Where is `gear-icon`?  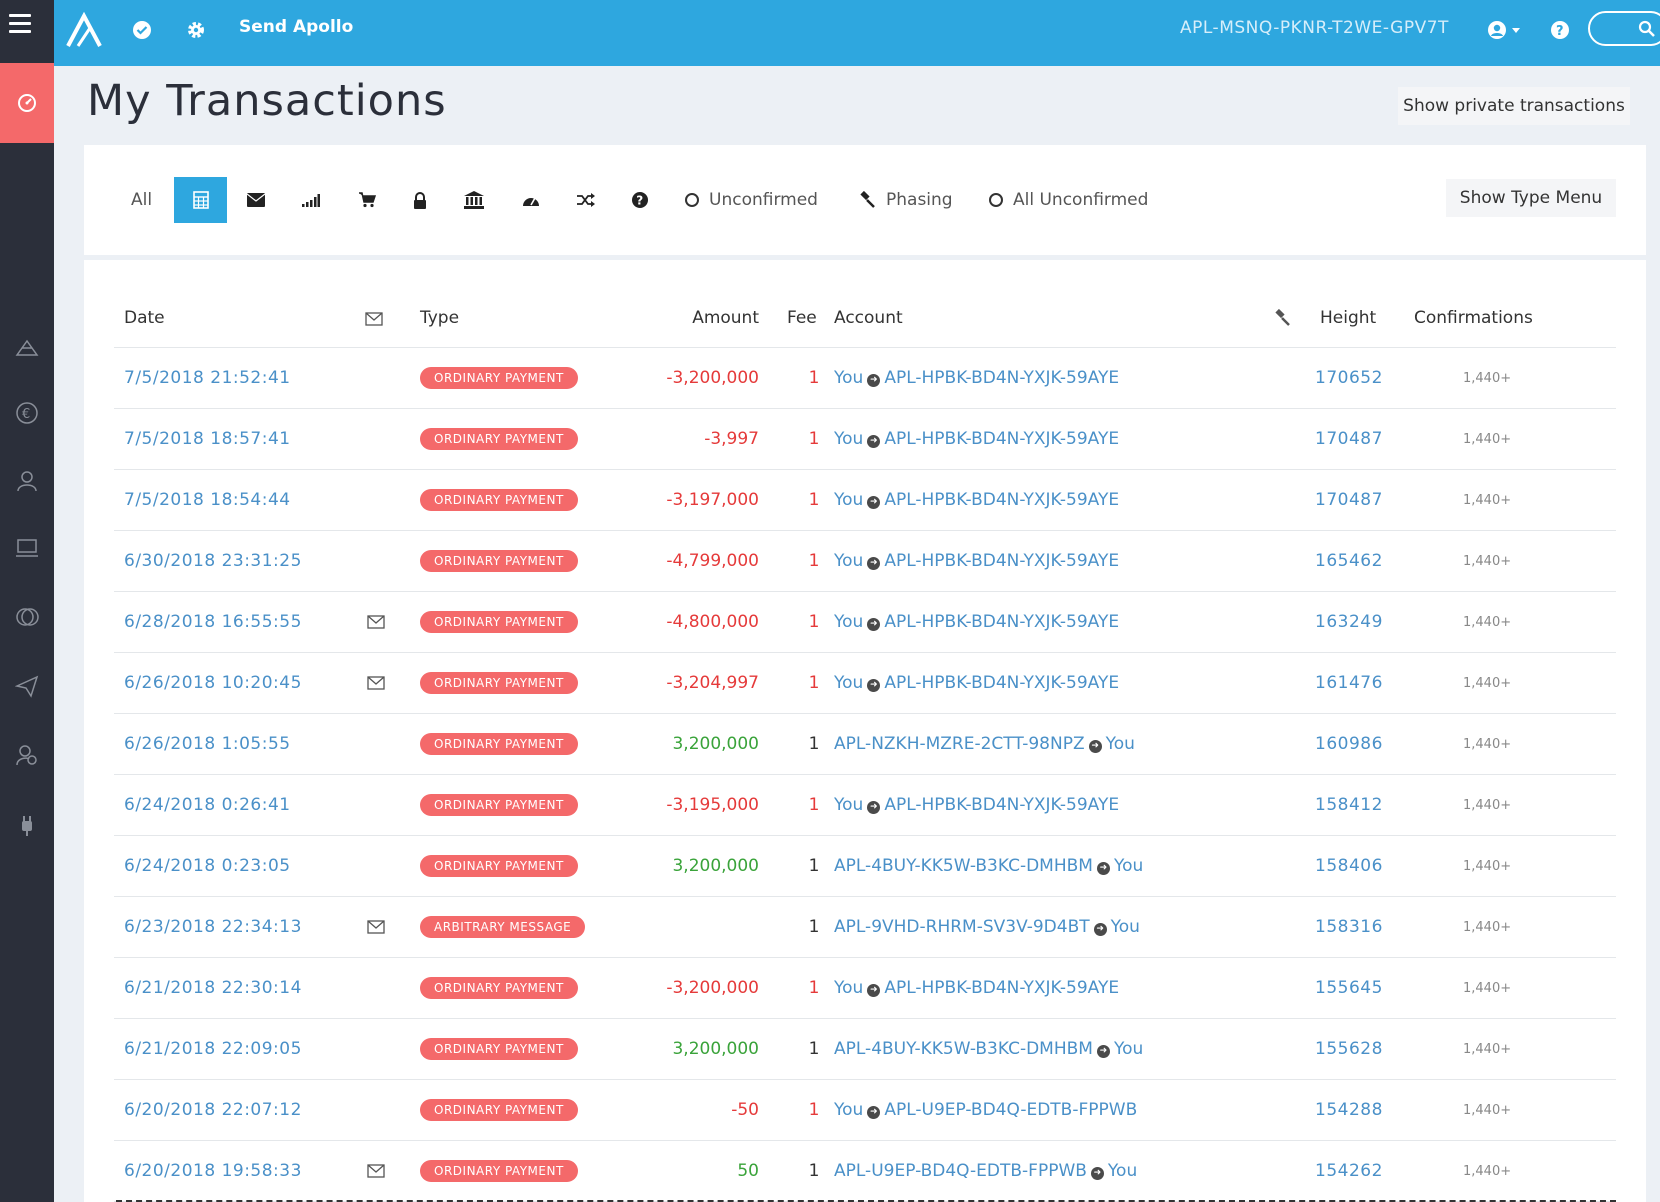 gear-icon is located at coordinates (196, 30).